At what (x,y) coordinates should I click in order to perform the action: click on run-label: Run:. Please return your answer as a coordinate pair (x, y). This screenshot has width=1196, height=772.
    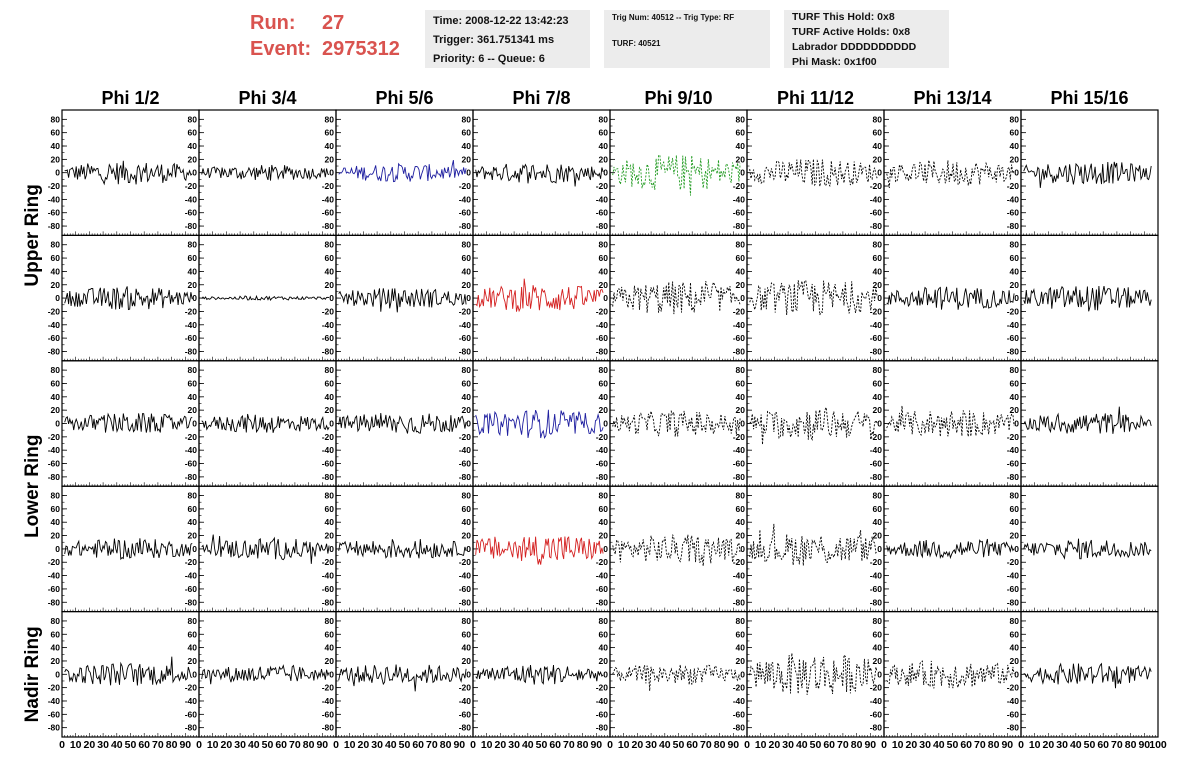
    Looking at the image, I should click on (273, 23).